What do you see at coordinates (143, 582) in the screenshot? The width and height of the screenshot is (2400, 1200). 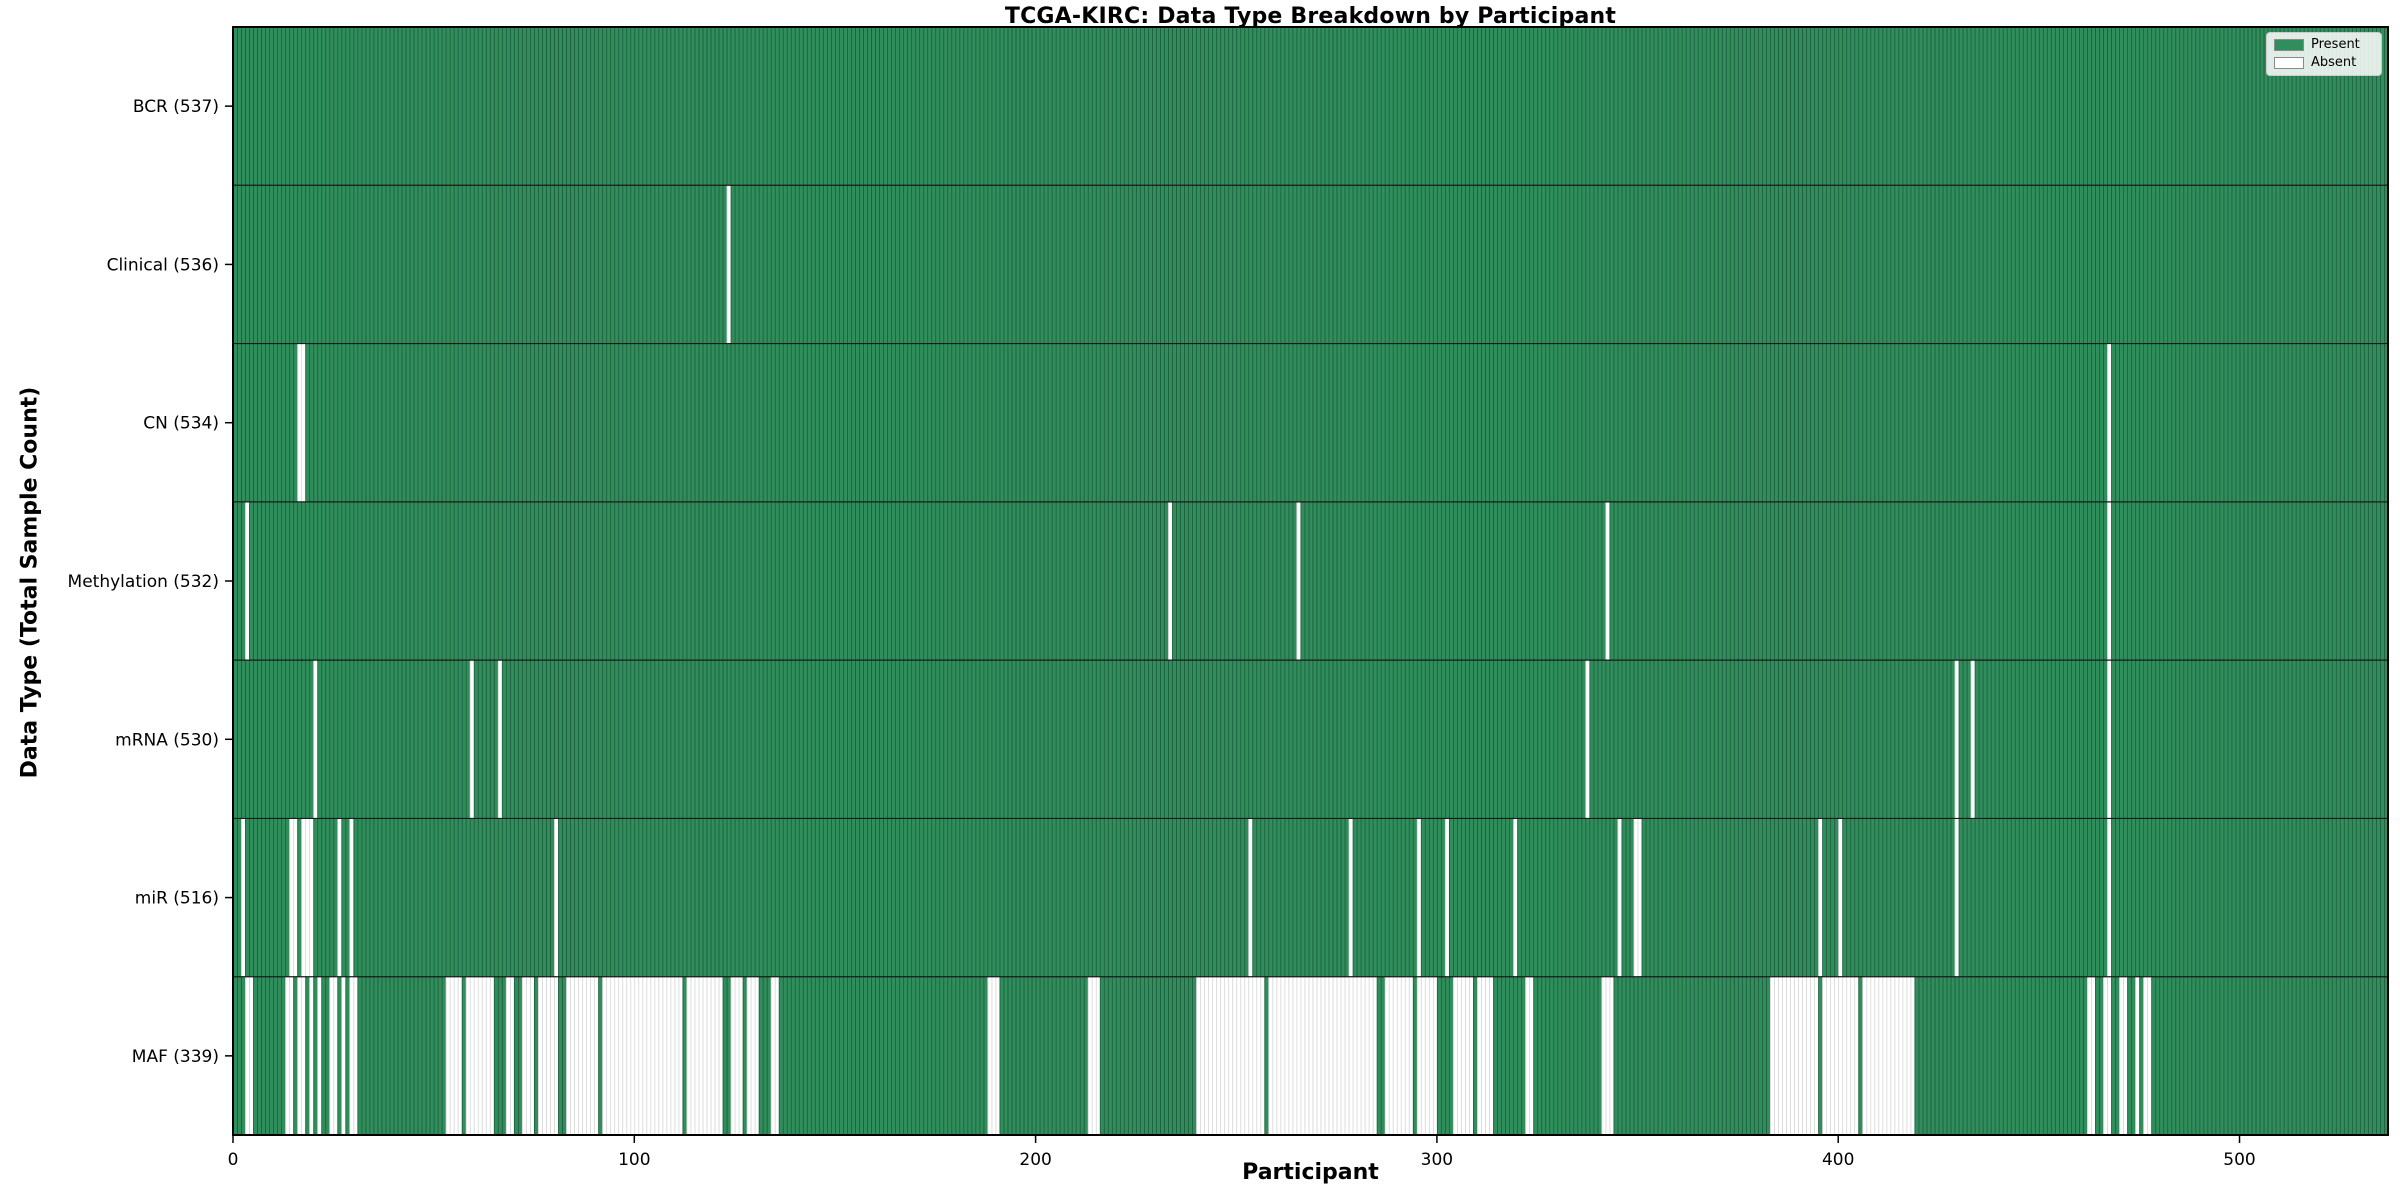 I see `y-tick-label-Methylation: Methylation (532)` at bounding box center [143, 582].